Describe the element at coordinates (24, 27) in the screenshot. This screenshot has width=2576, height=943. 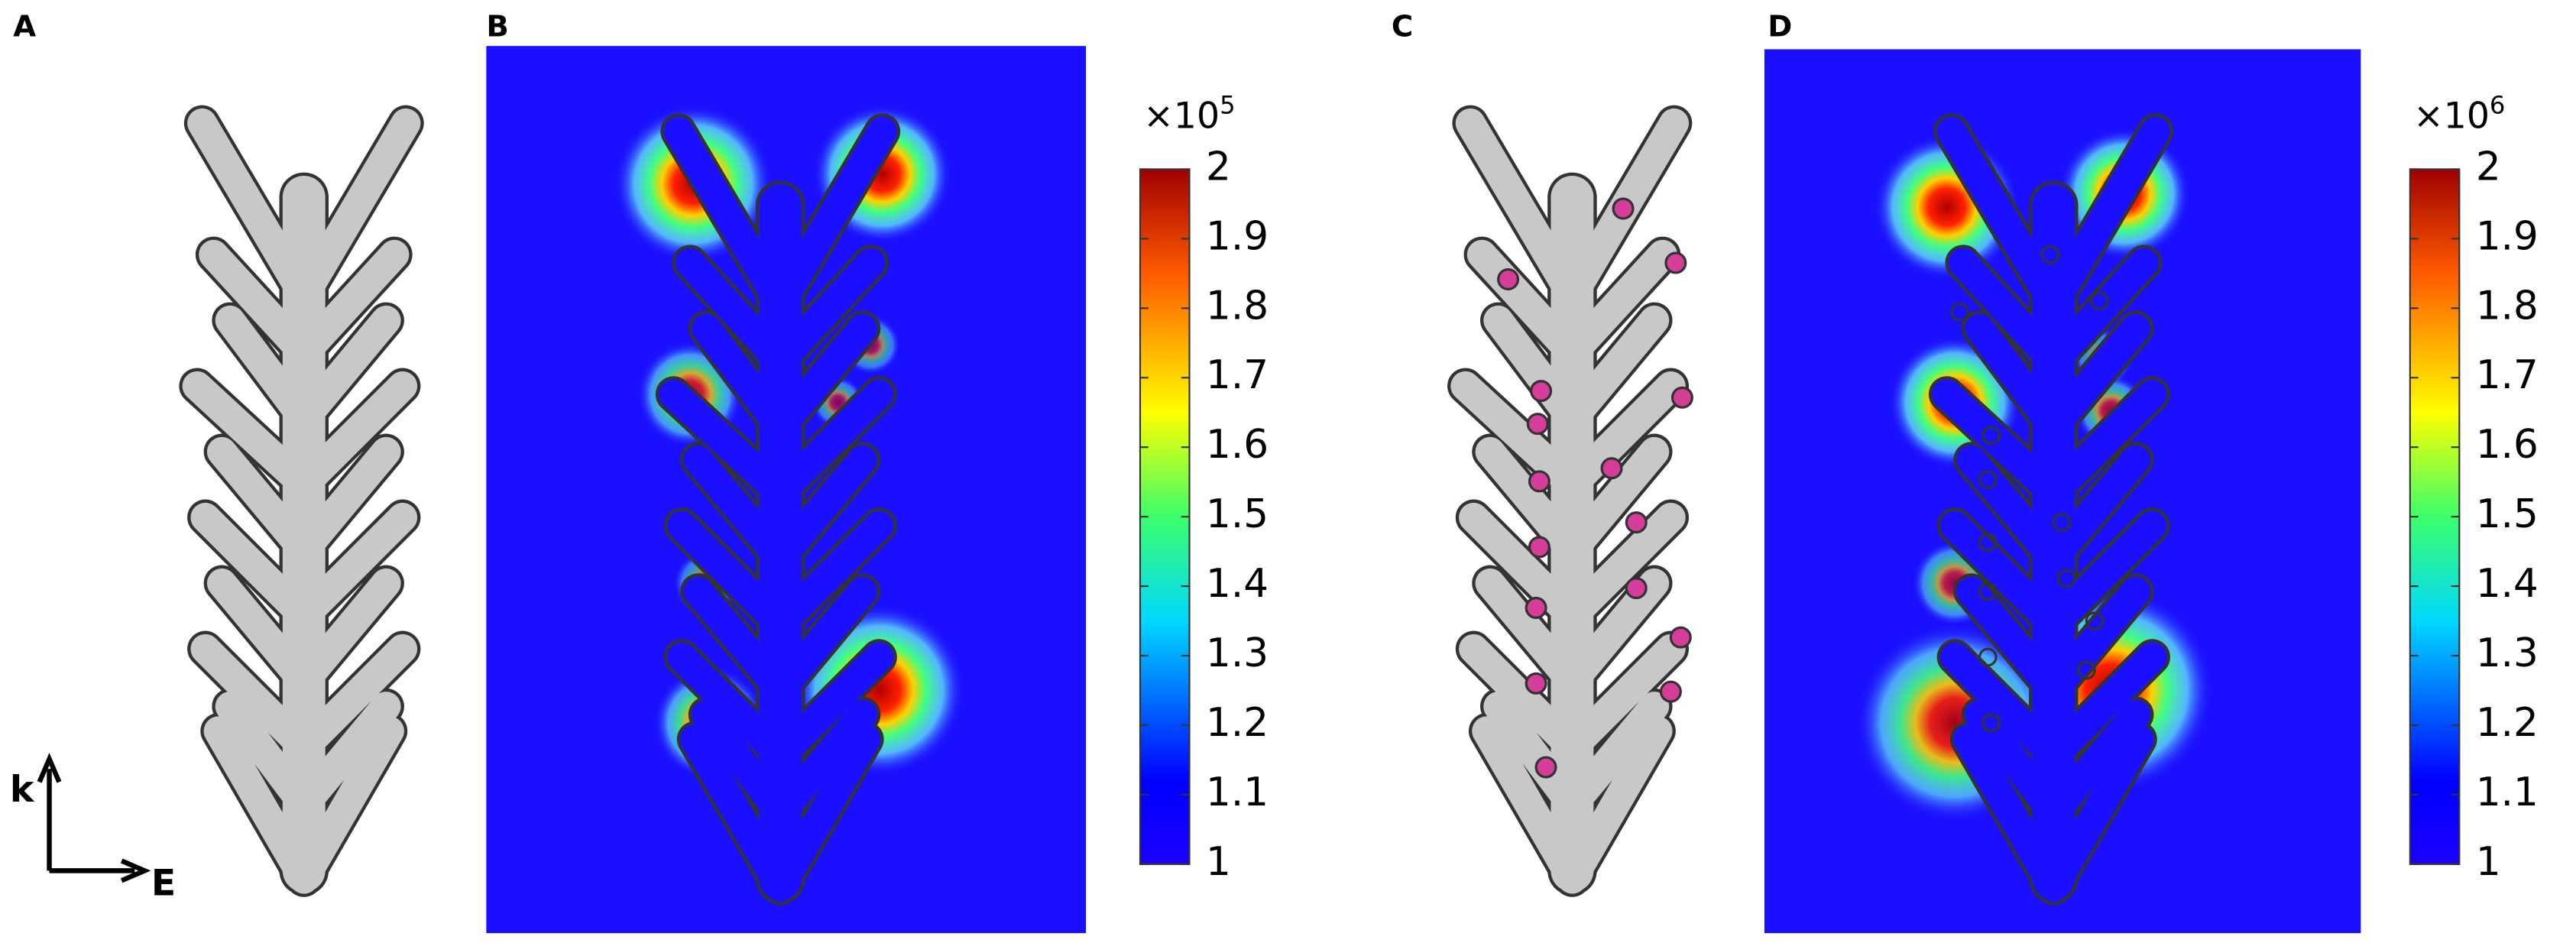
I see `panel-label: A` at that location.